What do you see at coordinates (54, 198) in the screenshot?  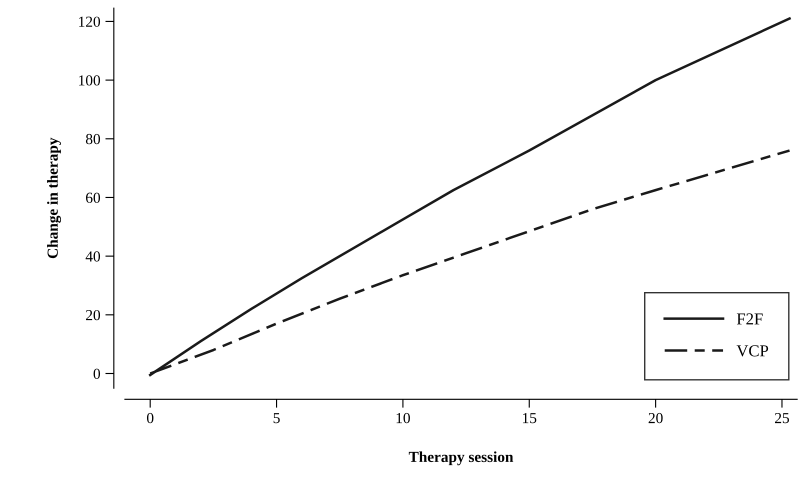 I see `y-axis-title: Change in therapy` at bounding box center [54, 198].